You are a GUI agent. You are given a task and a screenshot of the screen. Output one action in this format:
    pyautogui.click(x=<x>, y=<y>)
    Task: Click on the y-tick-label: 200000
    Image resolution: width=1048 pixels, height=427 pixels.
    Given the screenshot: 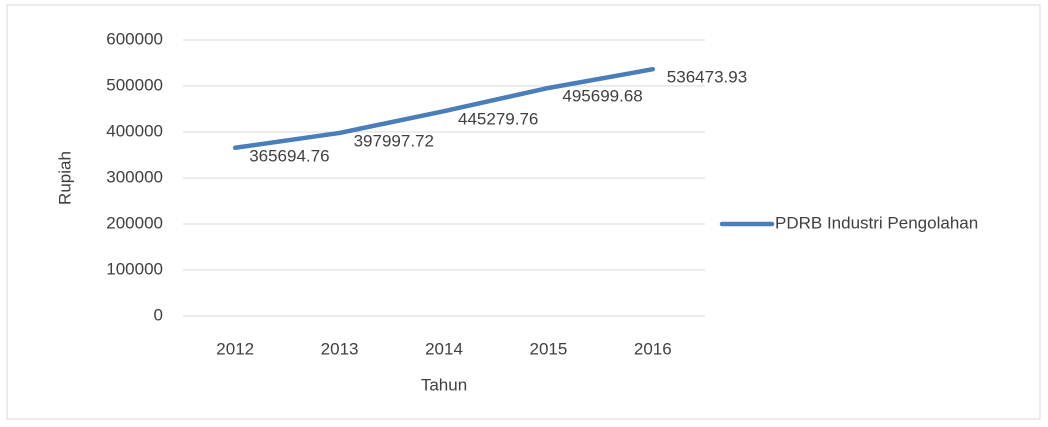 What is the action you would take?
    pyautogui.click(x=134, y=222)
    